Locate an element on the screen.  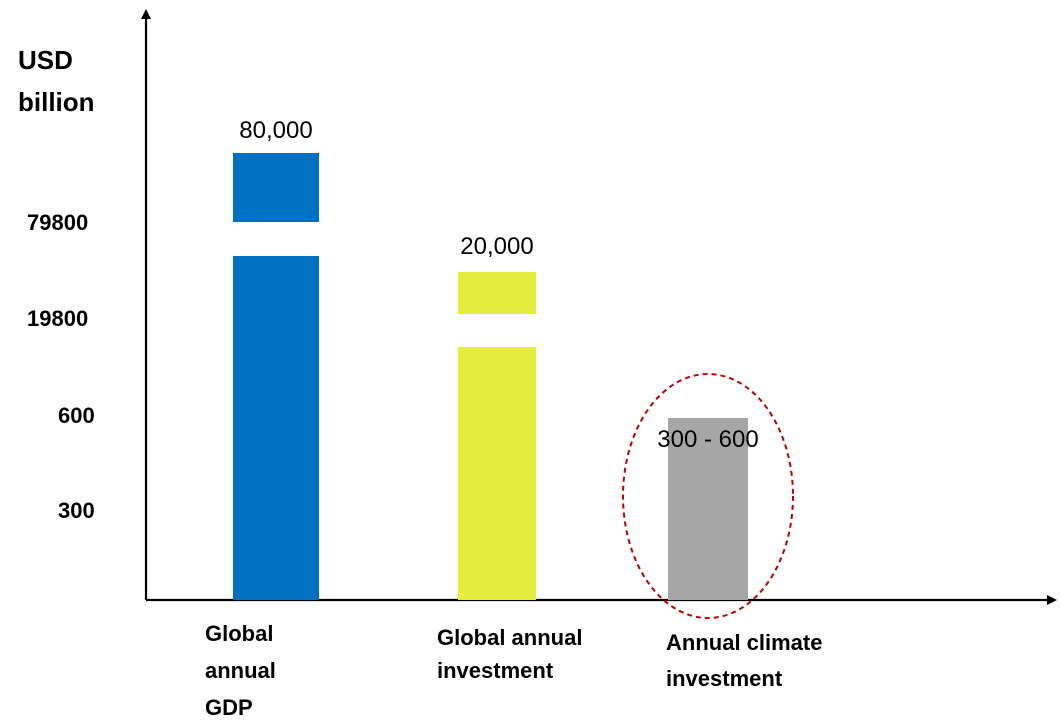
category-label-line: annual is located at coordinates (240, 670).